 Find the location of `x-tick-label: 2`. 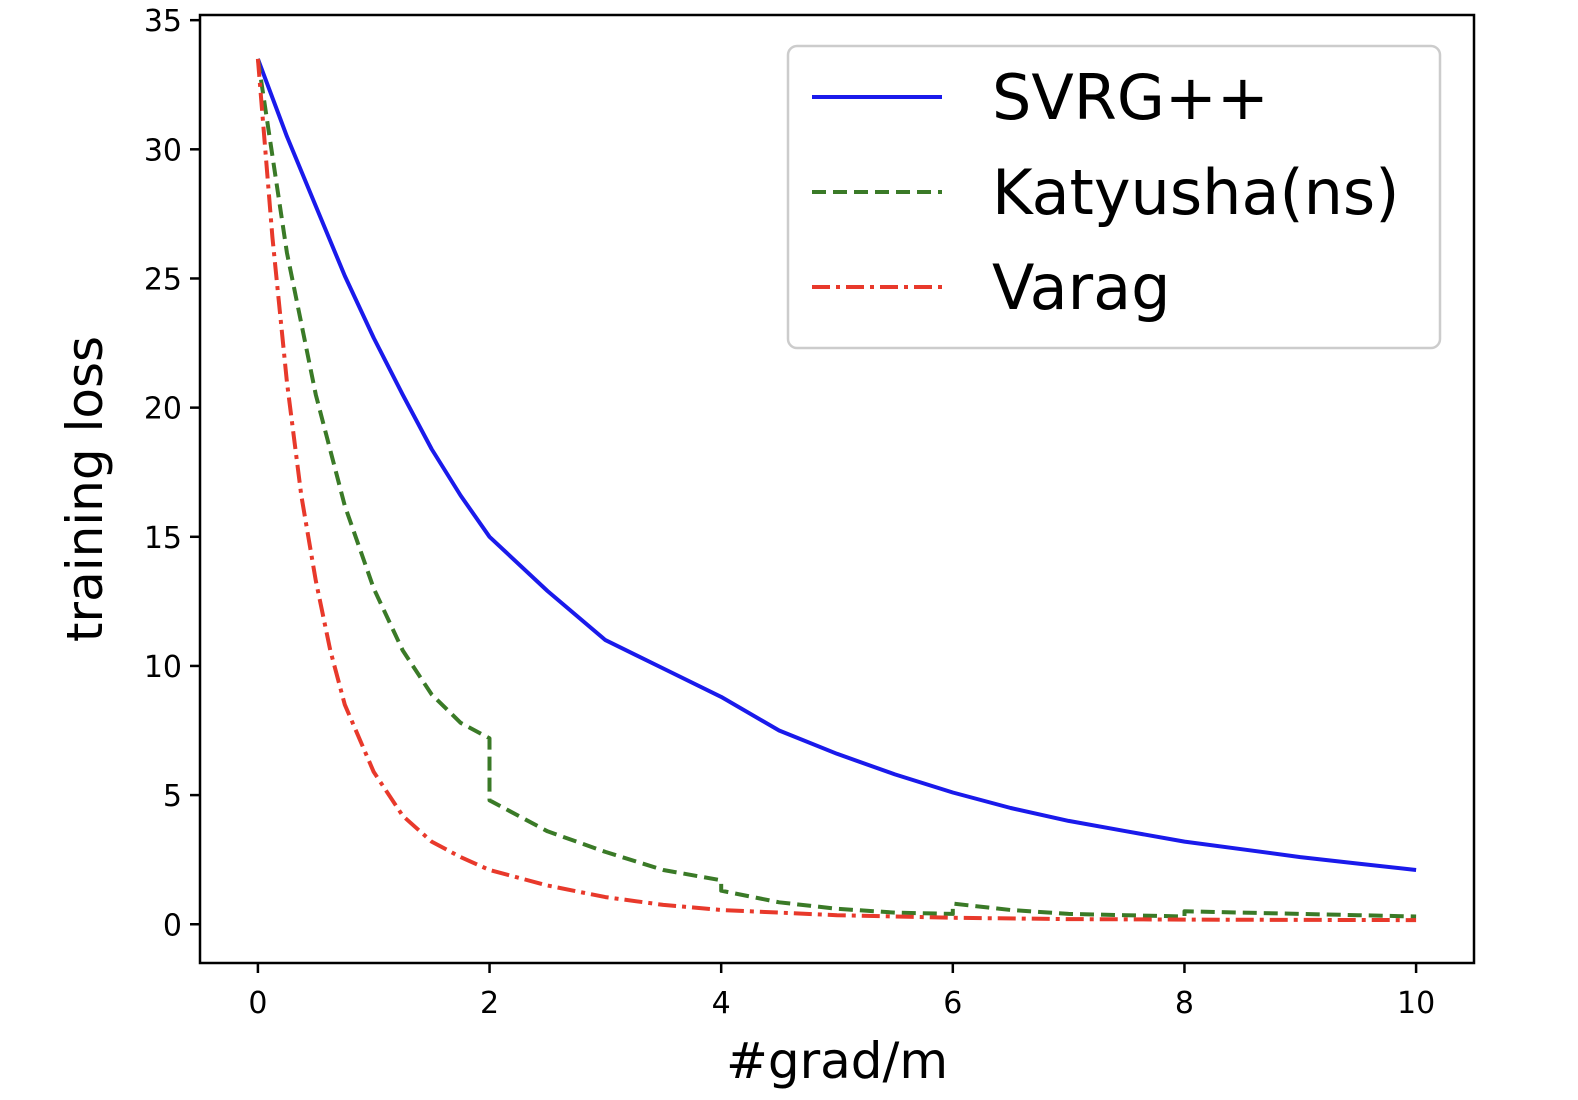

x-tick-label: 2 is located at coordinates (489, 1003).